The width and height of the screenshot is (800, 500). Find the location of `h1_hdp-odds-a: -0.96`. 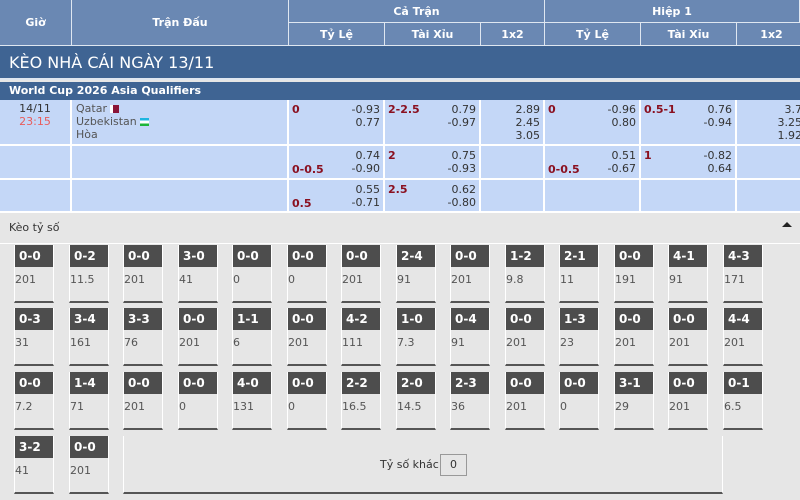

h1_hdp-odds-a: -0.96 is located at coordinates (621, 109).